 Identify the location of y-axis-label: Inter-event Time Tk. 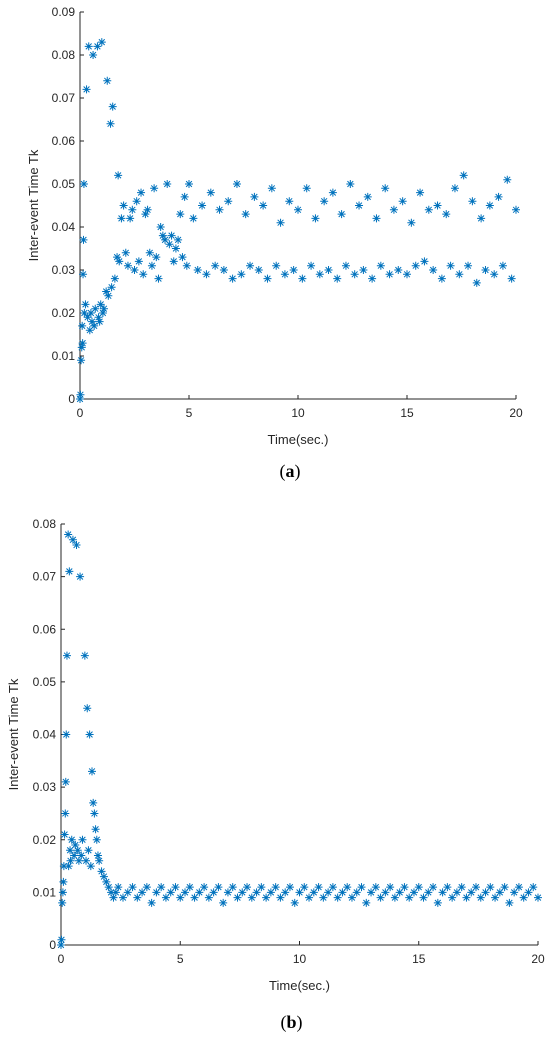
(13, 734).